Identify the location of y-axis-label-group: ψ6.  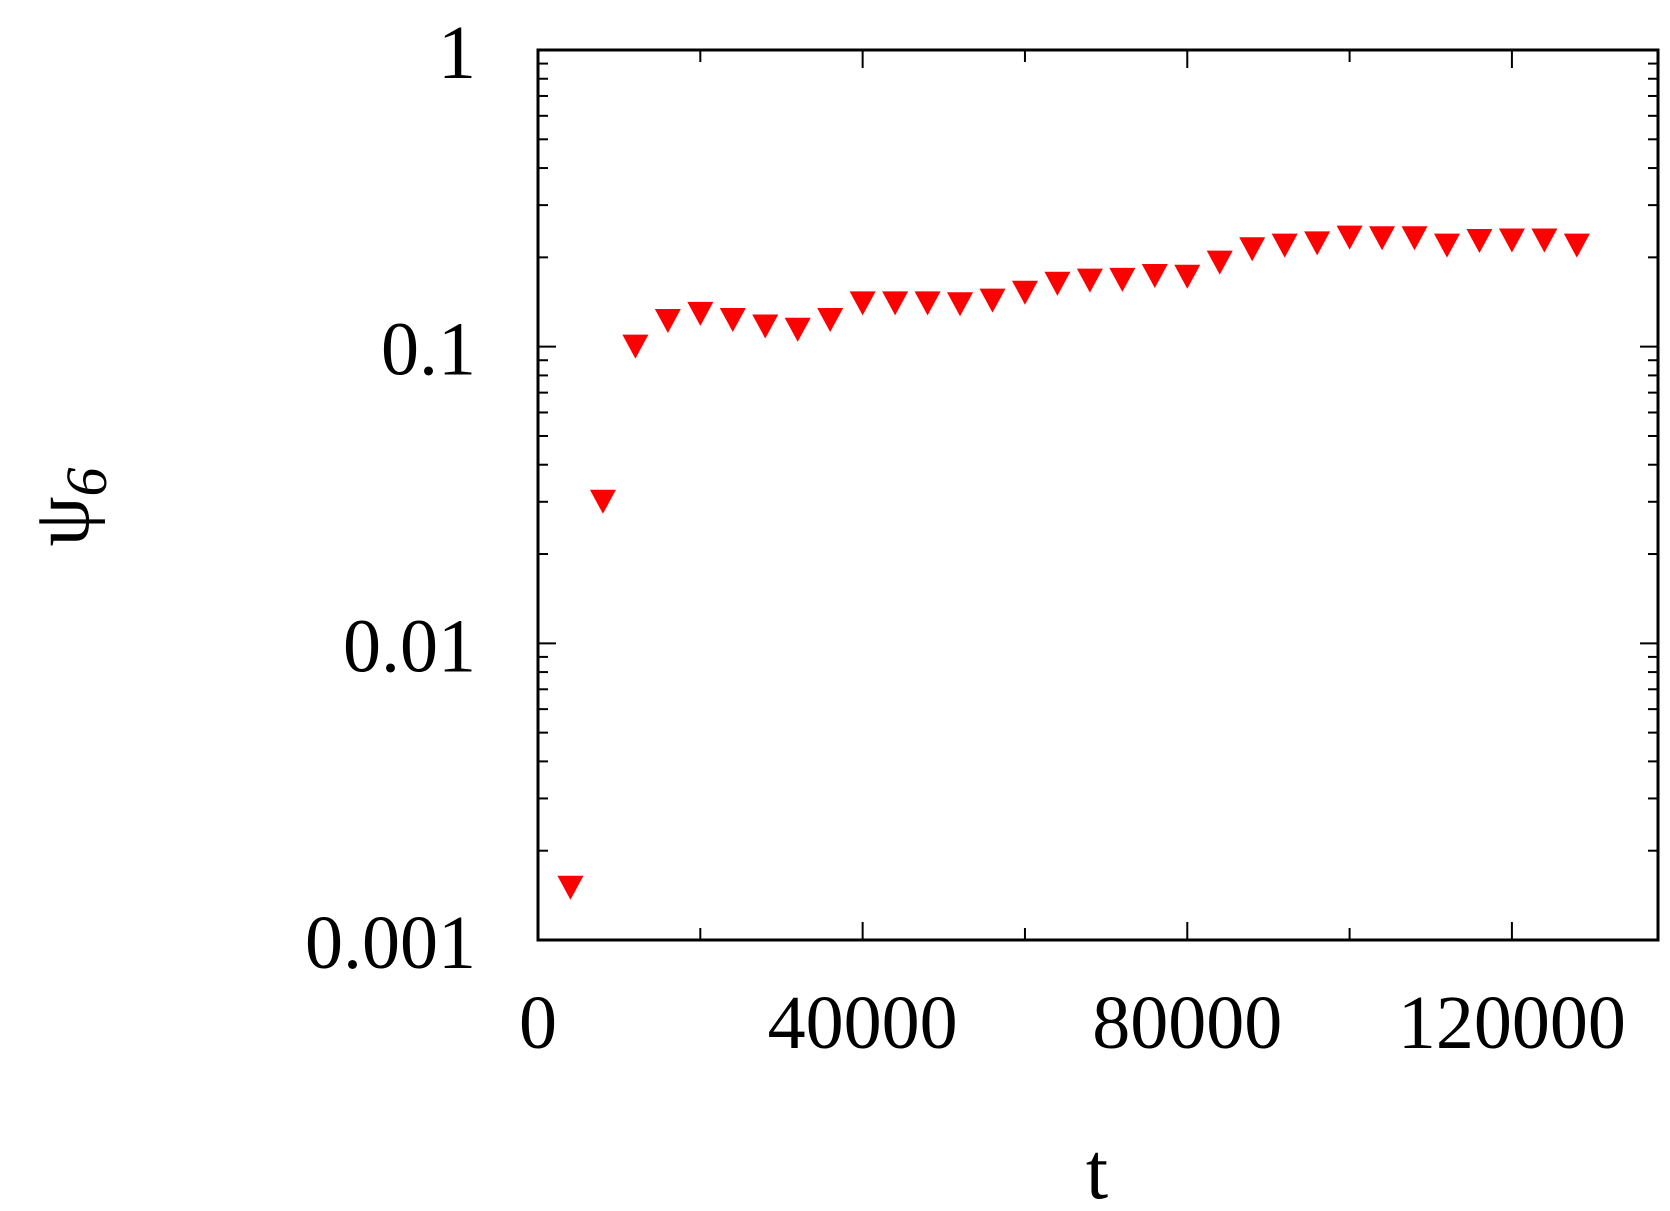
(68, 506).